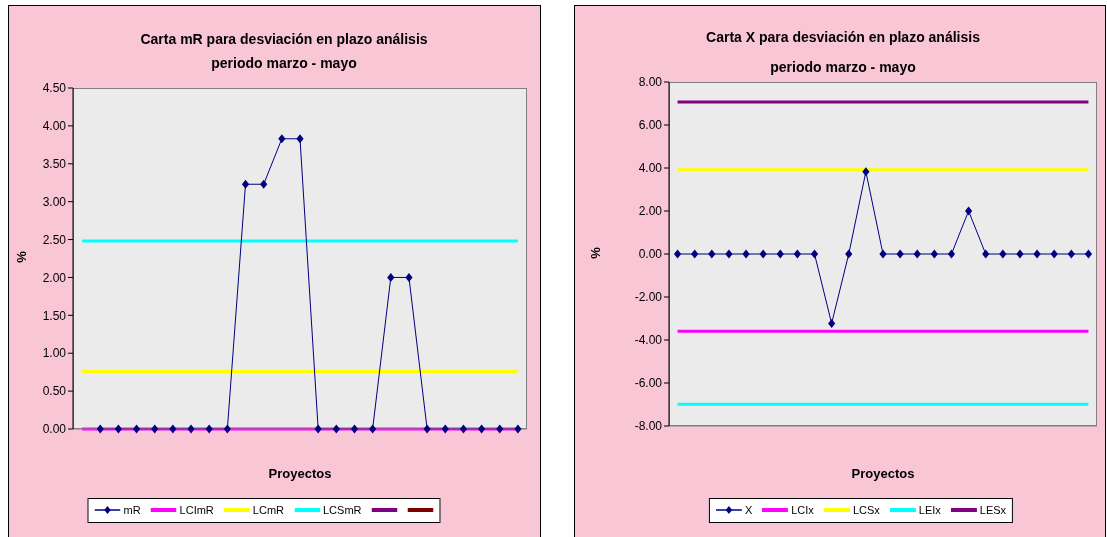  Describe the element at coordinates (284, 39) in the screenshot. I see `chart-title: Carta mR para desviación en plazo análisis` at that location.